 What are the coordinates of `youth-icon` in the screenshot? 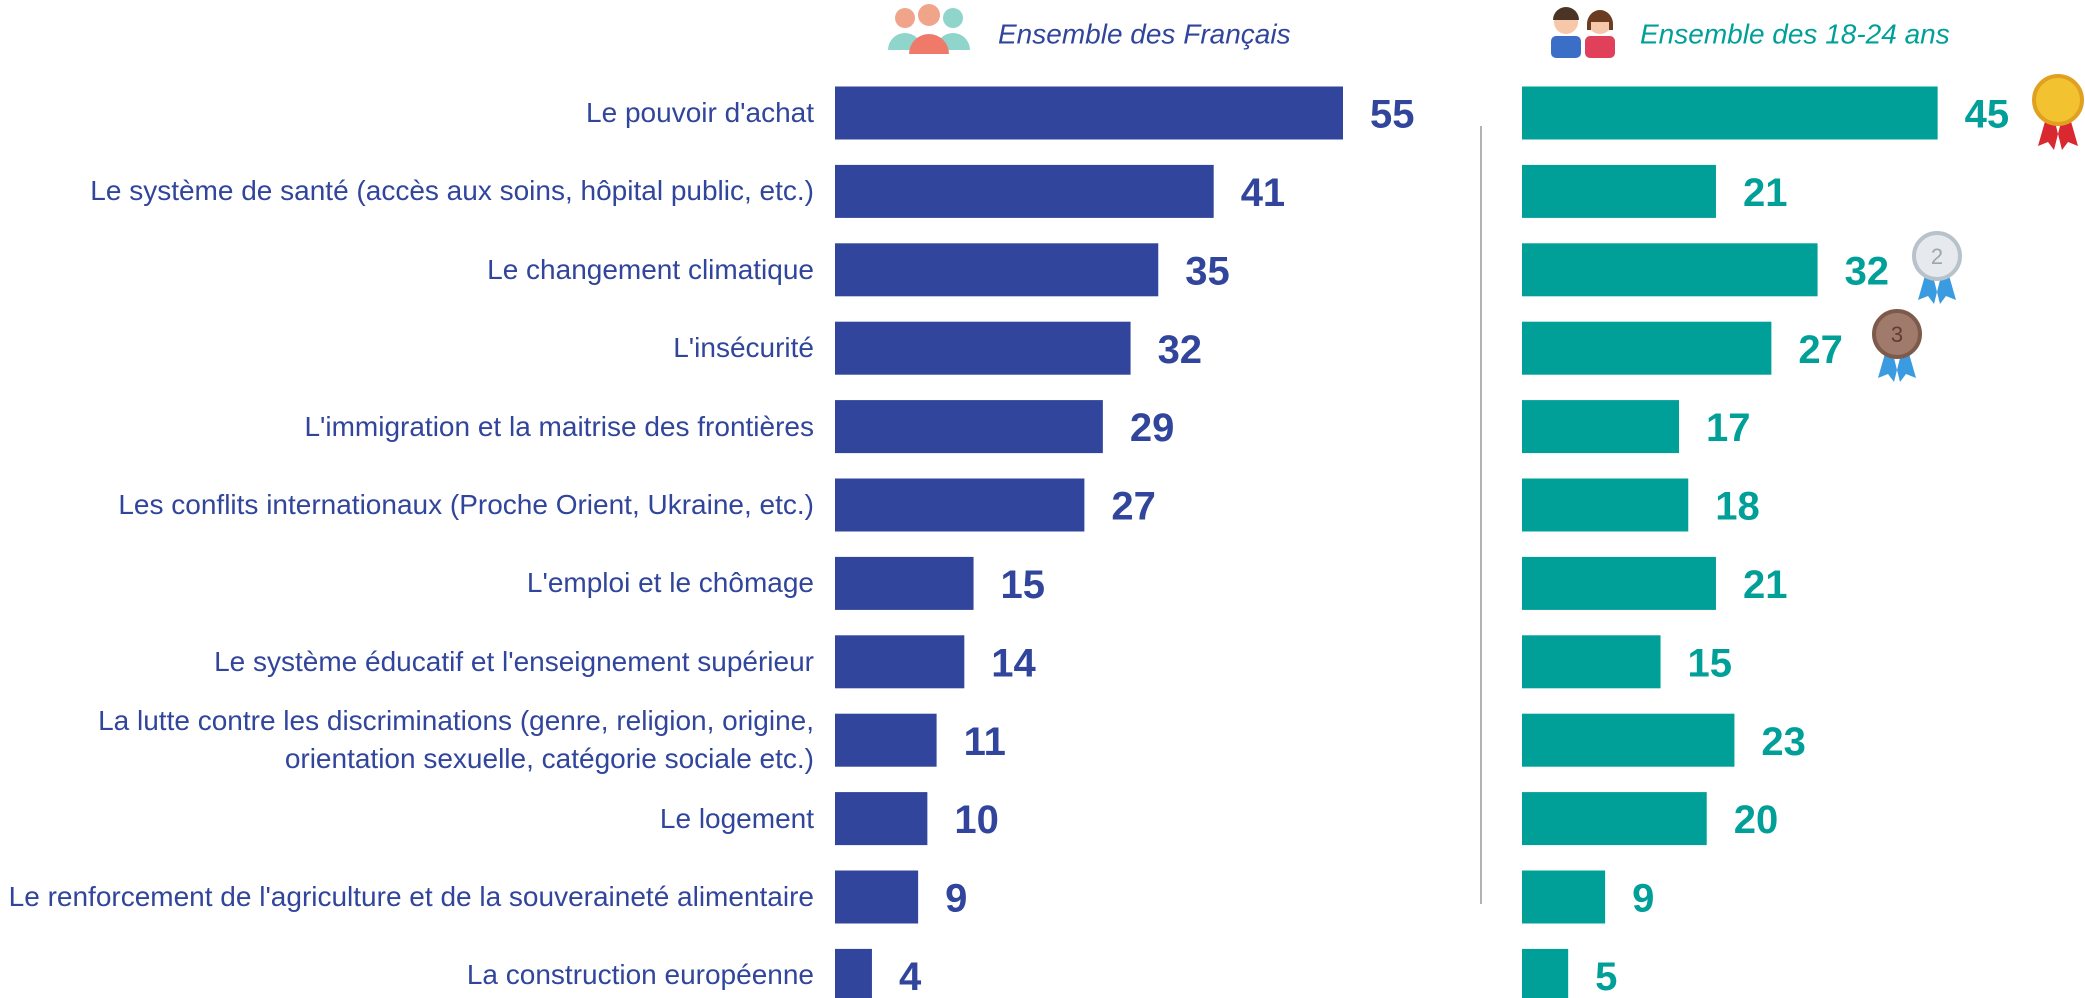 It's located at (1583, 32).